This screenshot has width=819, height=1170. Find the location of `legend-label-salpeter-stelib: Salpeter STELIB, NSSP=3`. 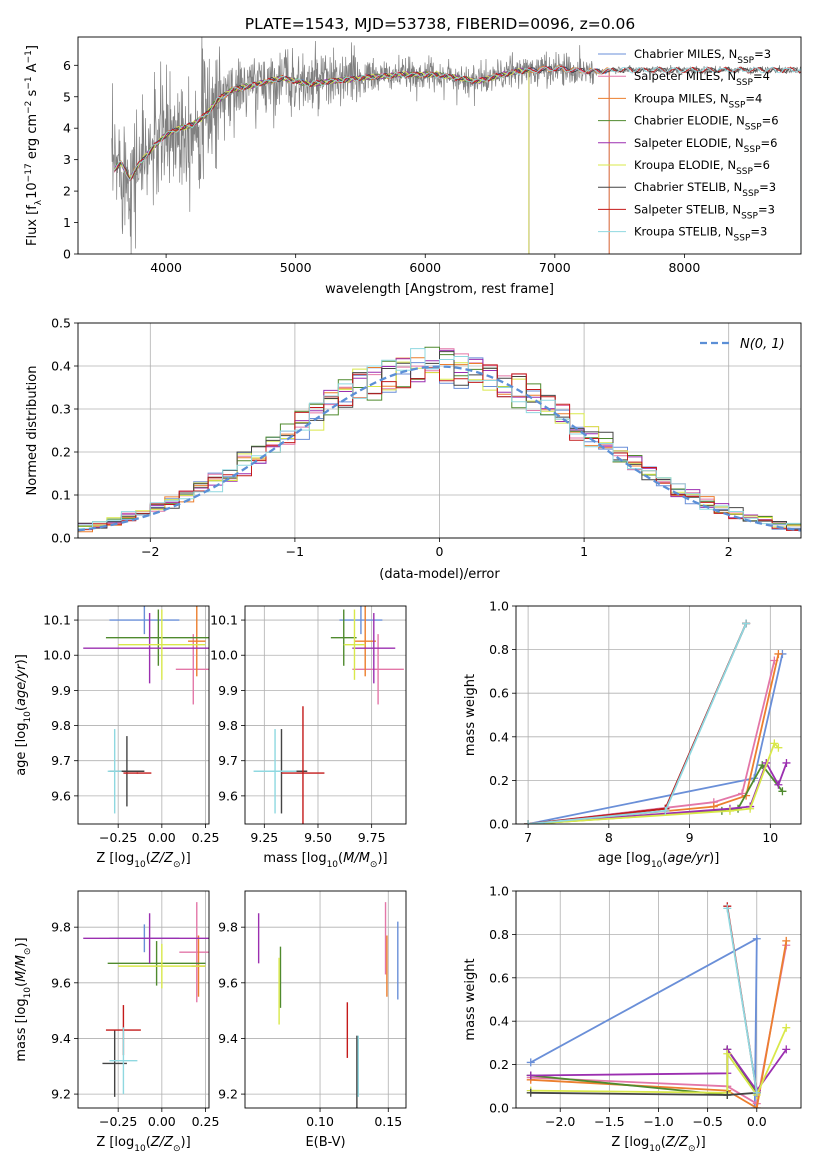

legend-label-salpeter-stelib: Salpeter STELIB, NSSP=3 is located at coordinates (704, 211).